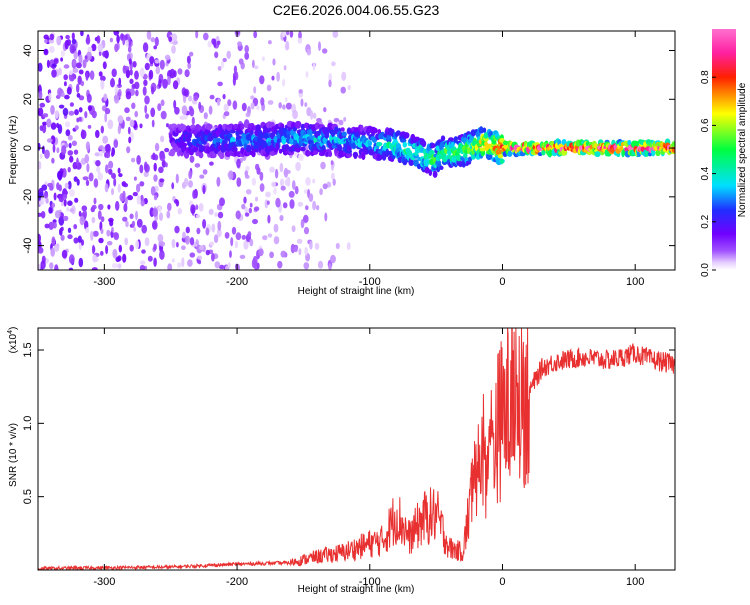  I want to click on snr-xtick-label: 0, so click(502, 582).